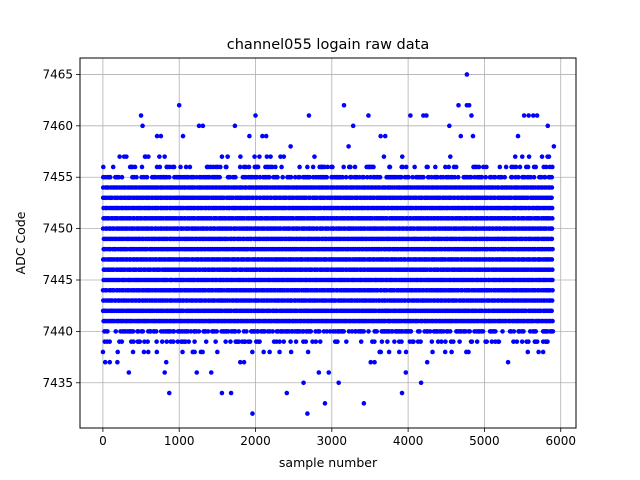 This screenshot has height=480, width=640. I want to click on x-tick-label: 5000, so click(484, 441).